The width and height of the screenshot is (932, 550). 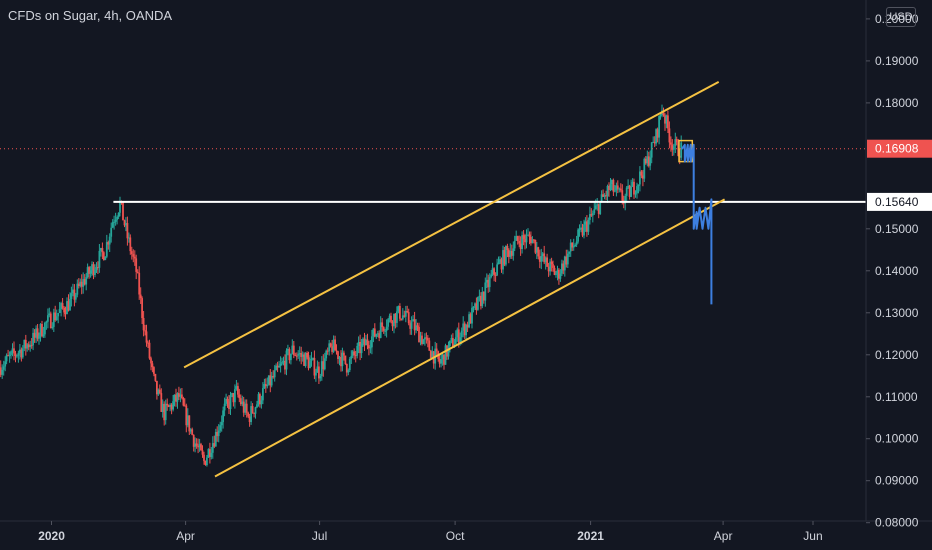 I want to click on y-tick-label: 0.18000, so click(x=897, y=103).